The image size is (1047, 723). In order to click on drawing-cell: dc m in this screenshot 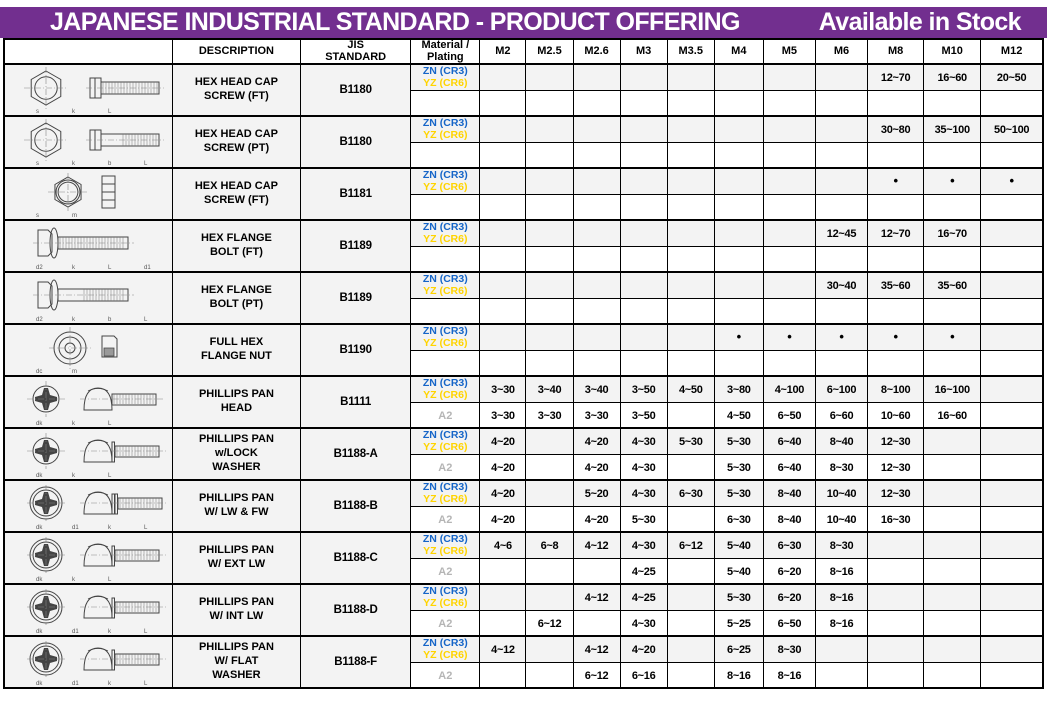, I will do `click(88, 350)`.